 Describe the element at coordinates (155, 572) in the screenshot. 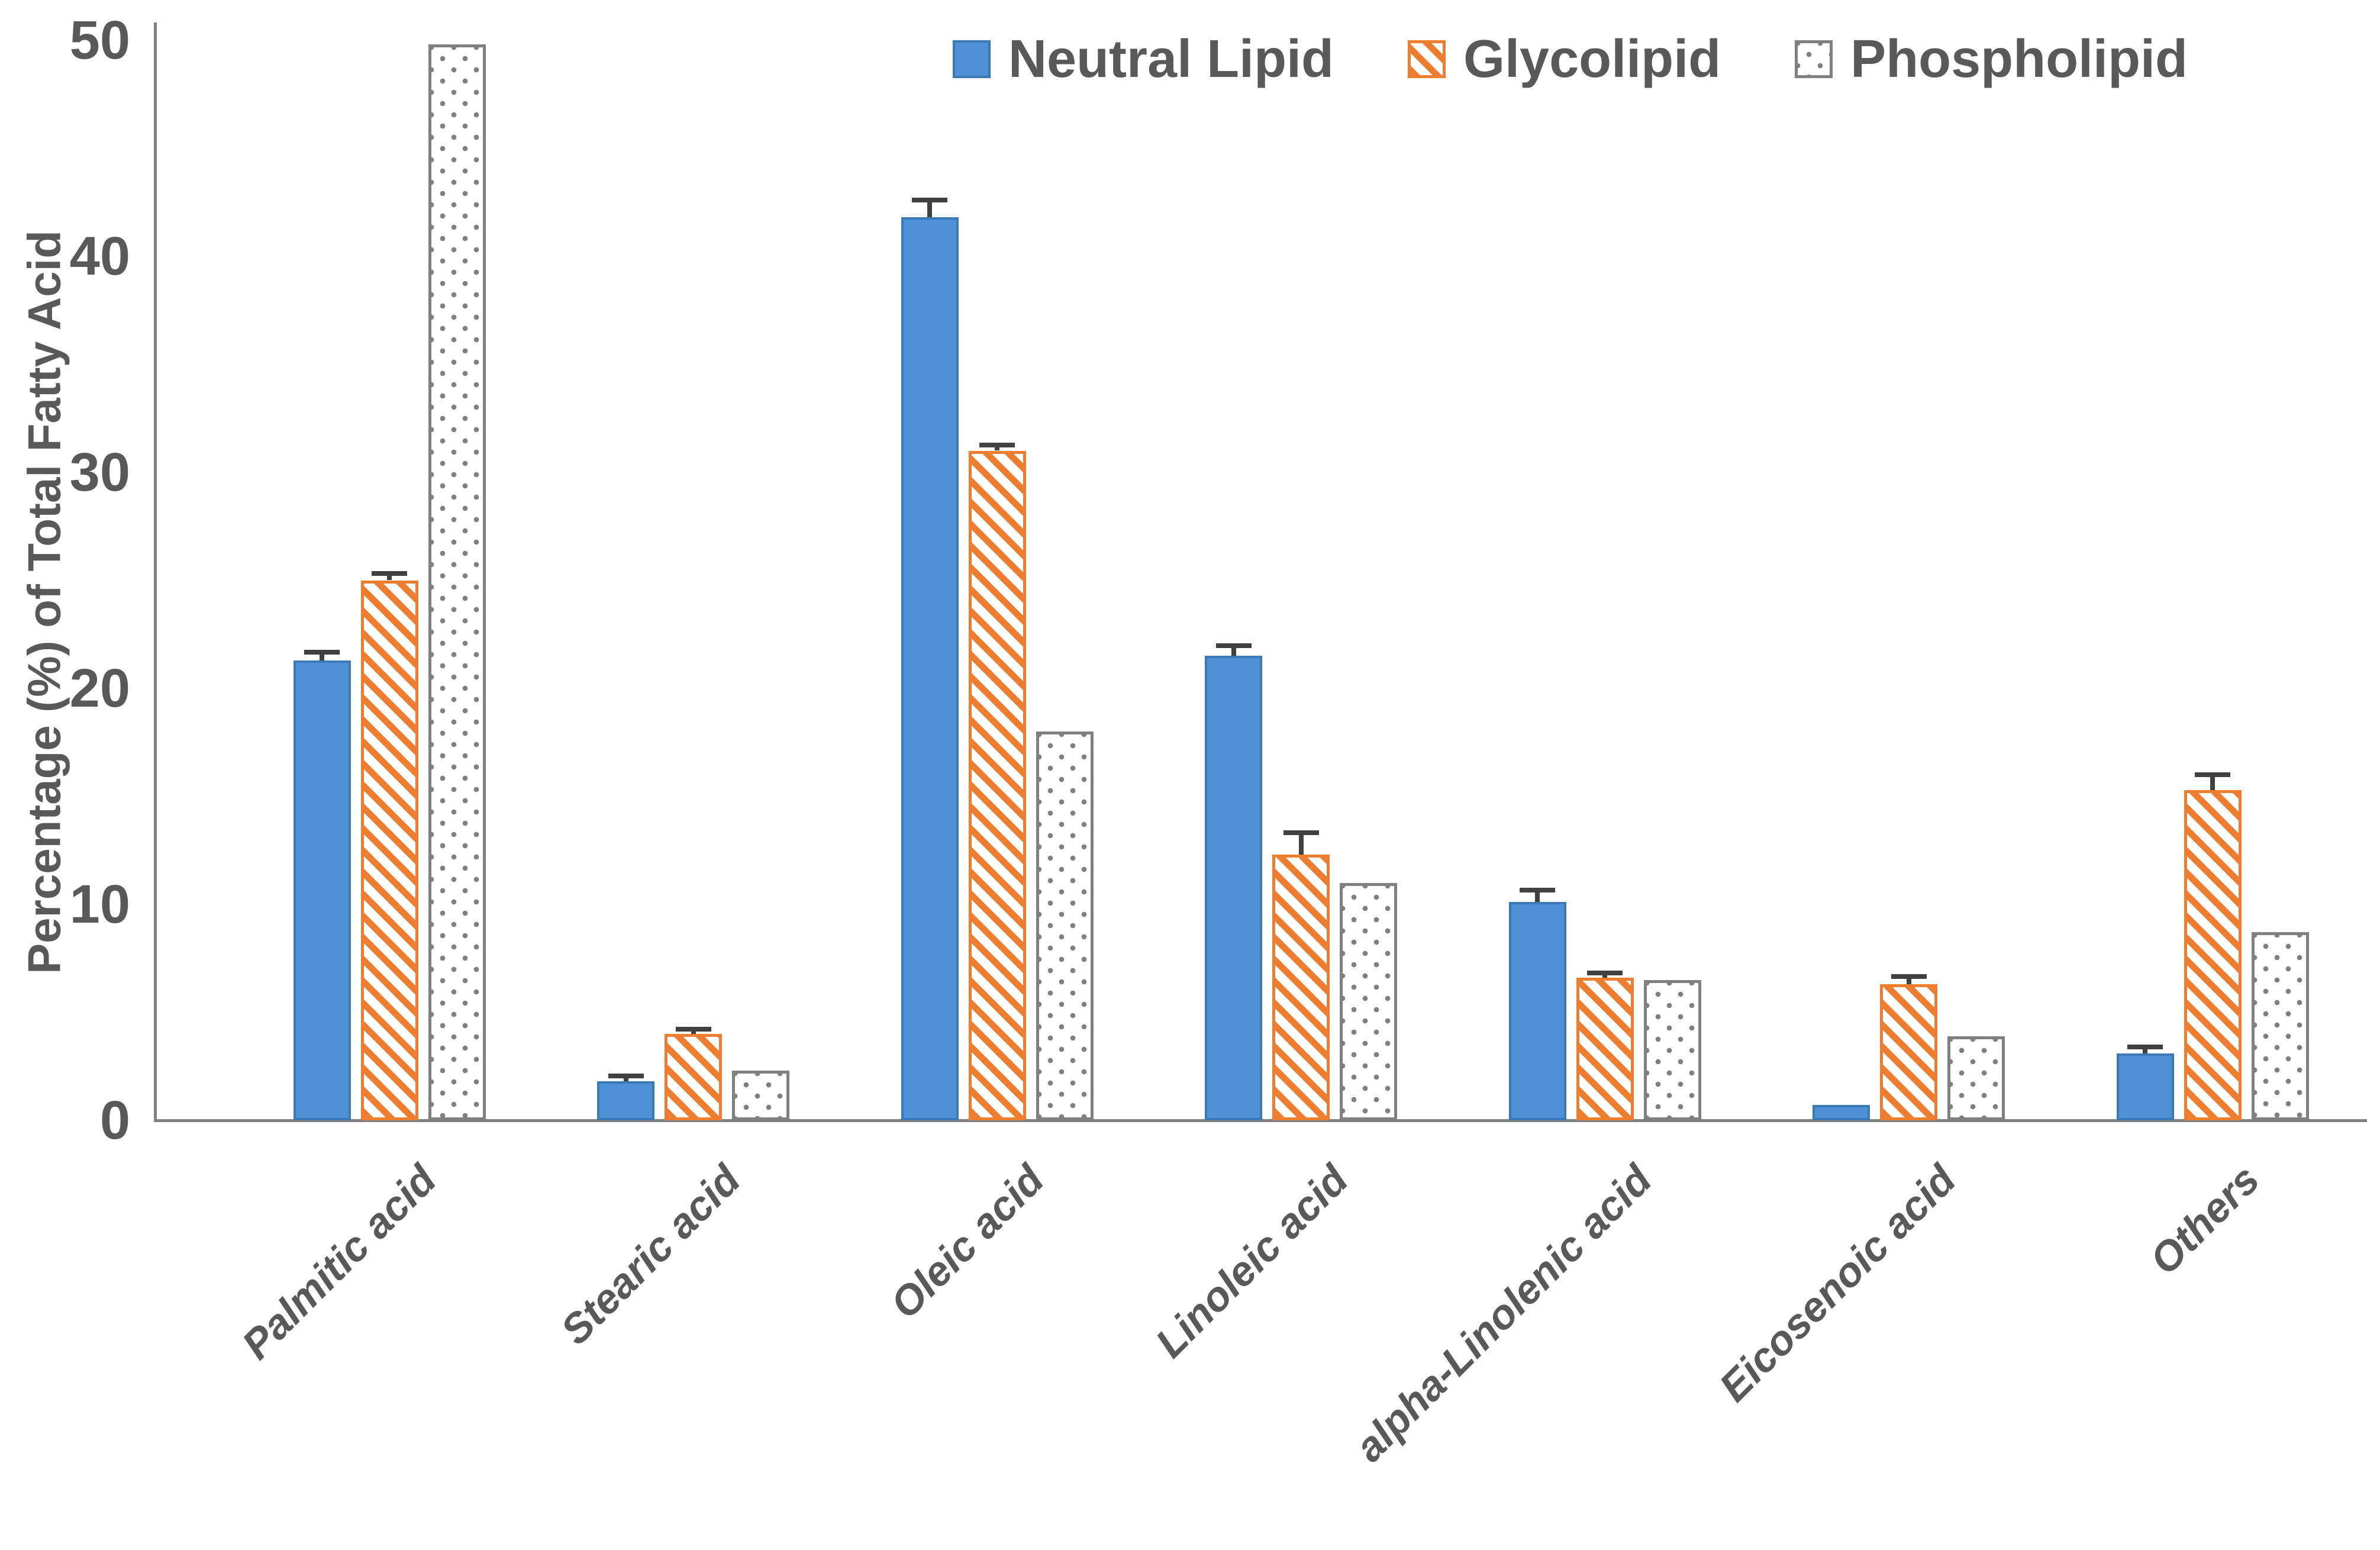

I see `y-axis-line` at that location.